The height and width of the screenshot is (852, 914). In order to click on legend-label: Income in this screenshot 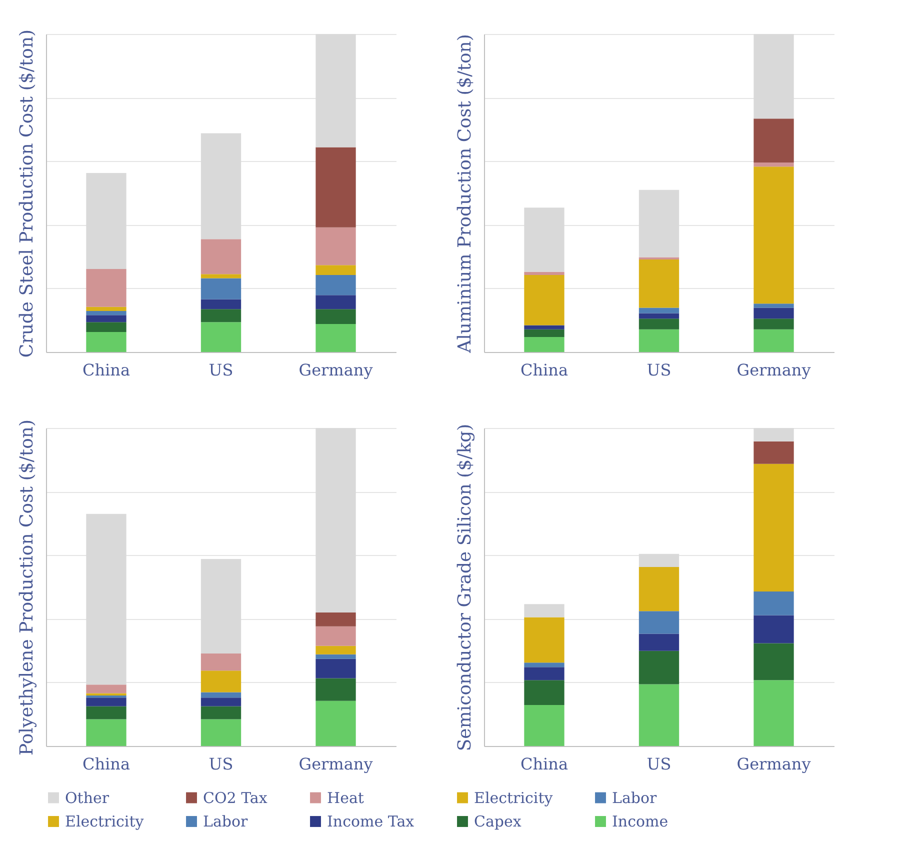, I will do `click(640, 821)`.